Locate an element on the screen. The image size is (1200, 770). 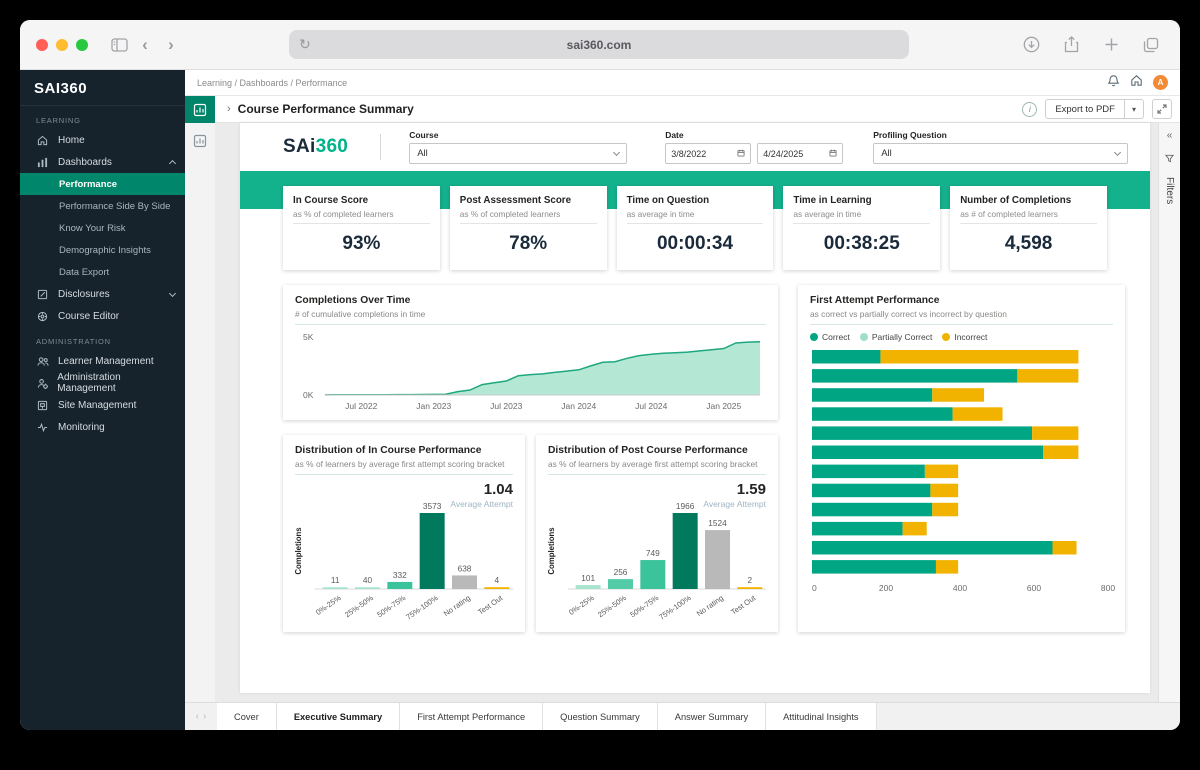
browser-chrome: ‹ › ↻ sai360.com is located at coordinates (600, 45).